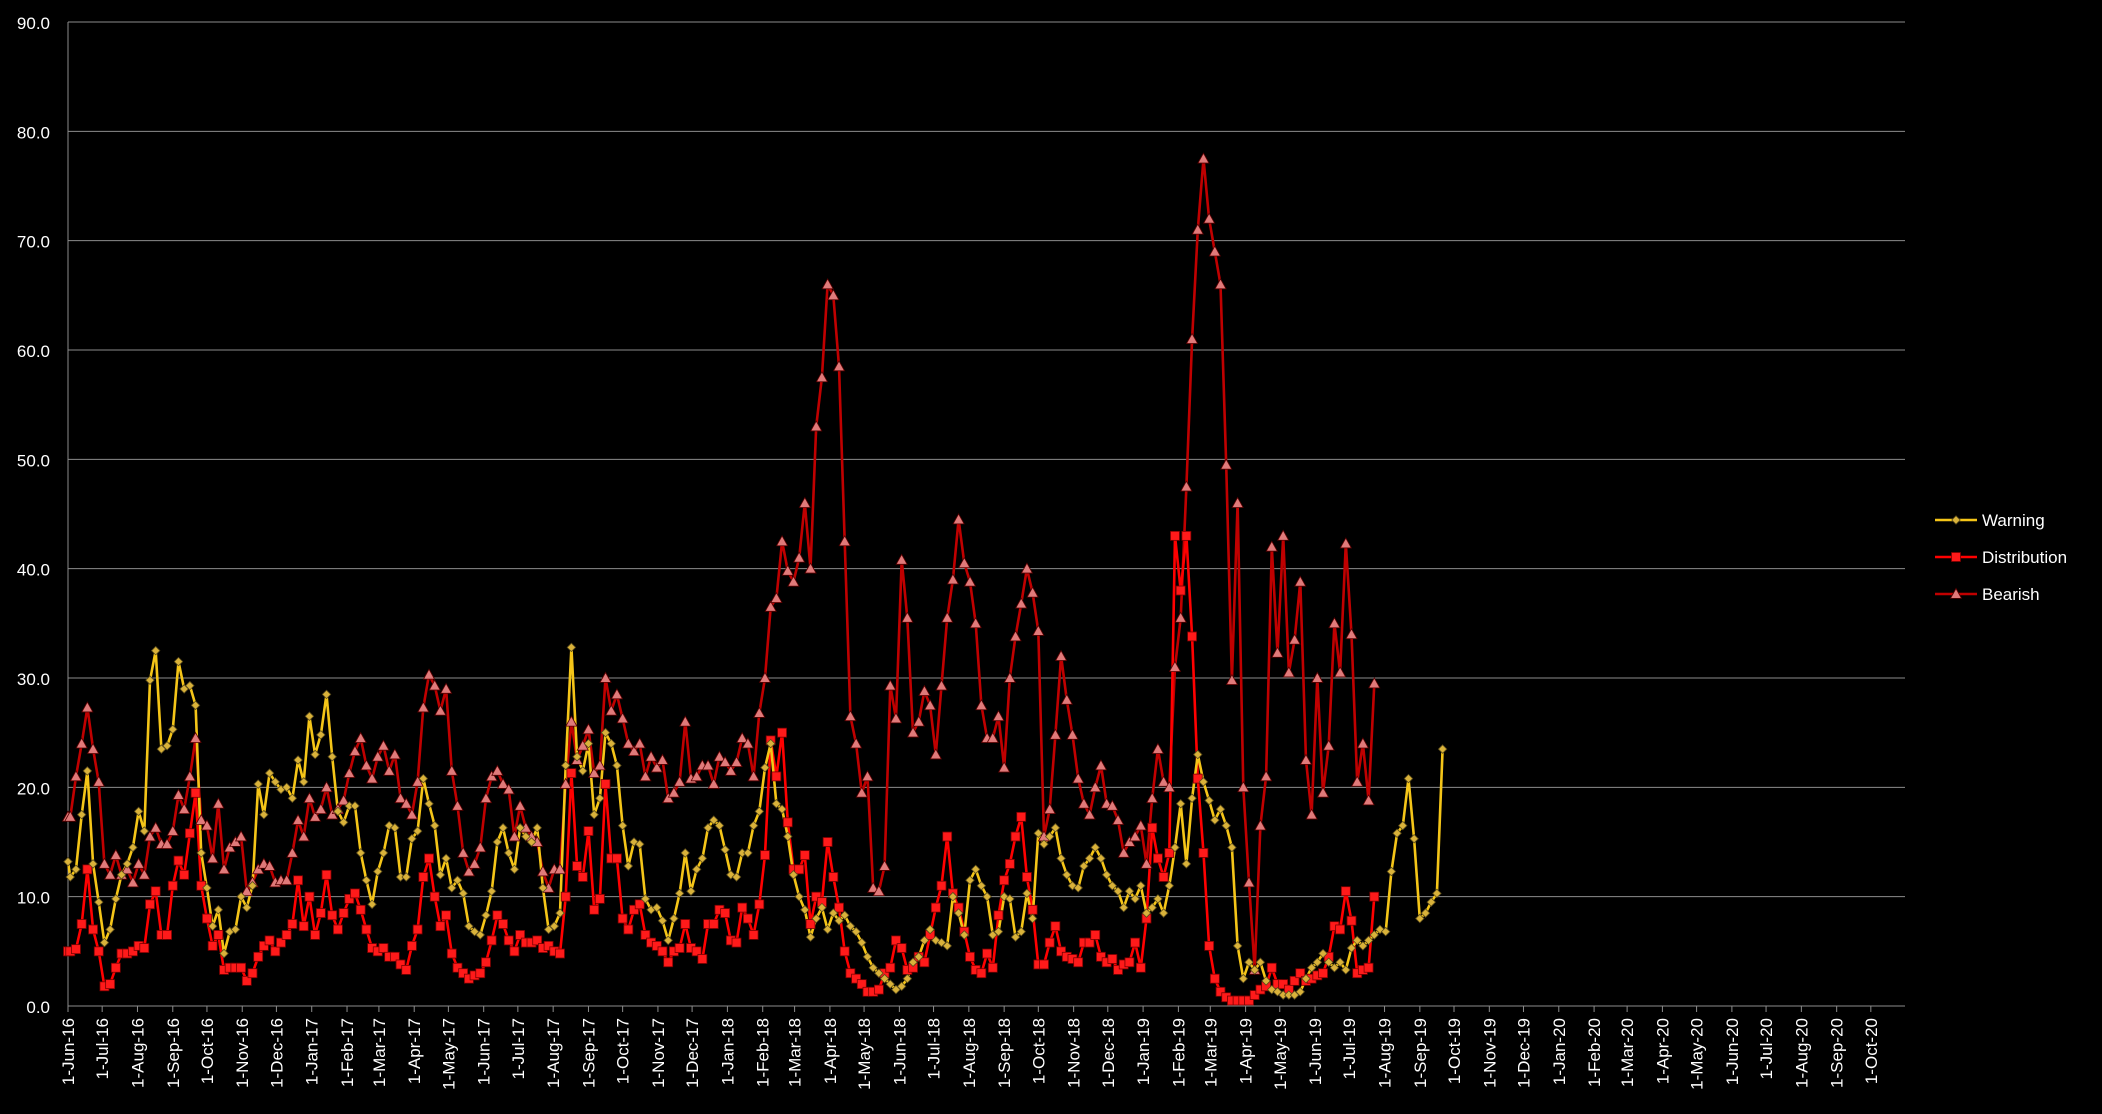 The image size is (2102, 1114). What do you see at coordinates (484, 1051) in the screenshot?
I see `x-tick-label: 1-Jun-17` at bounding box center [484, 1051].